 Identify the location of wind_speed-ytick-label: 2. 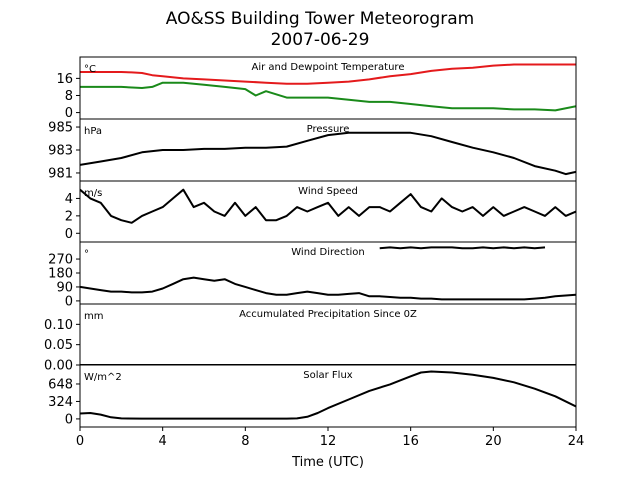
(69, 216).